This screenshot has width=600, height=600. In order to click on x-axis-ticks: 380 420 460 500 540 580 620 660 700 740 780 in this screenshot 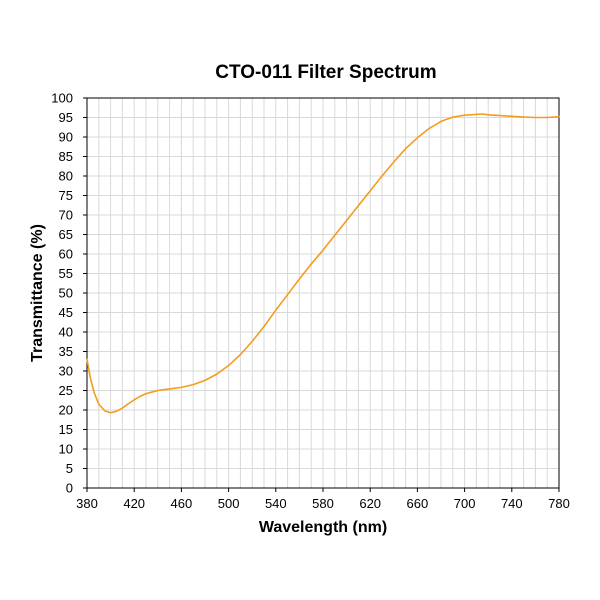, I will do `click(323, 499)`.